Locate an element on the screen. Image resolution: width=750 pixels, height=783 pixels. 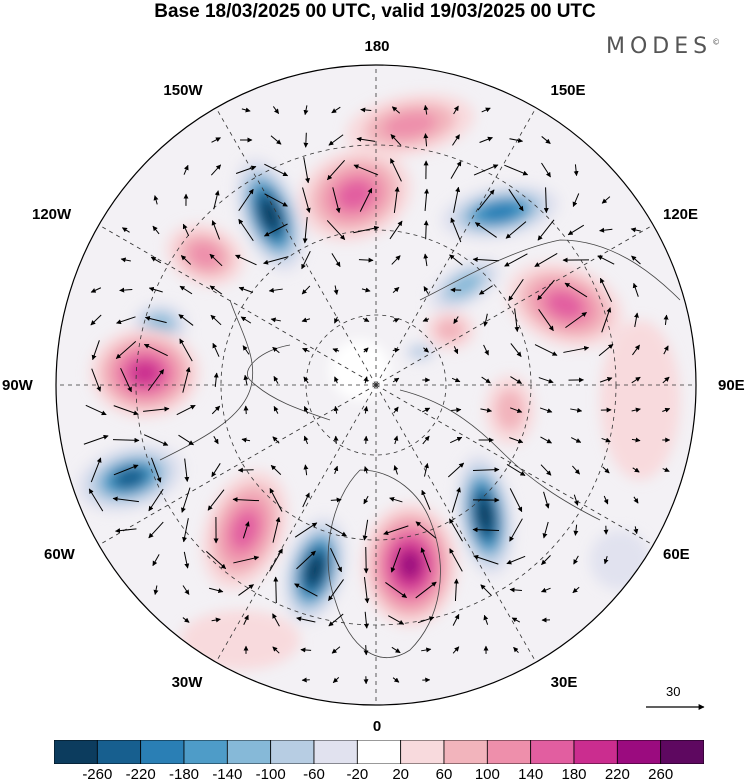
colorbar-tick-label: -260 is located at coordinates (97, 774).